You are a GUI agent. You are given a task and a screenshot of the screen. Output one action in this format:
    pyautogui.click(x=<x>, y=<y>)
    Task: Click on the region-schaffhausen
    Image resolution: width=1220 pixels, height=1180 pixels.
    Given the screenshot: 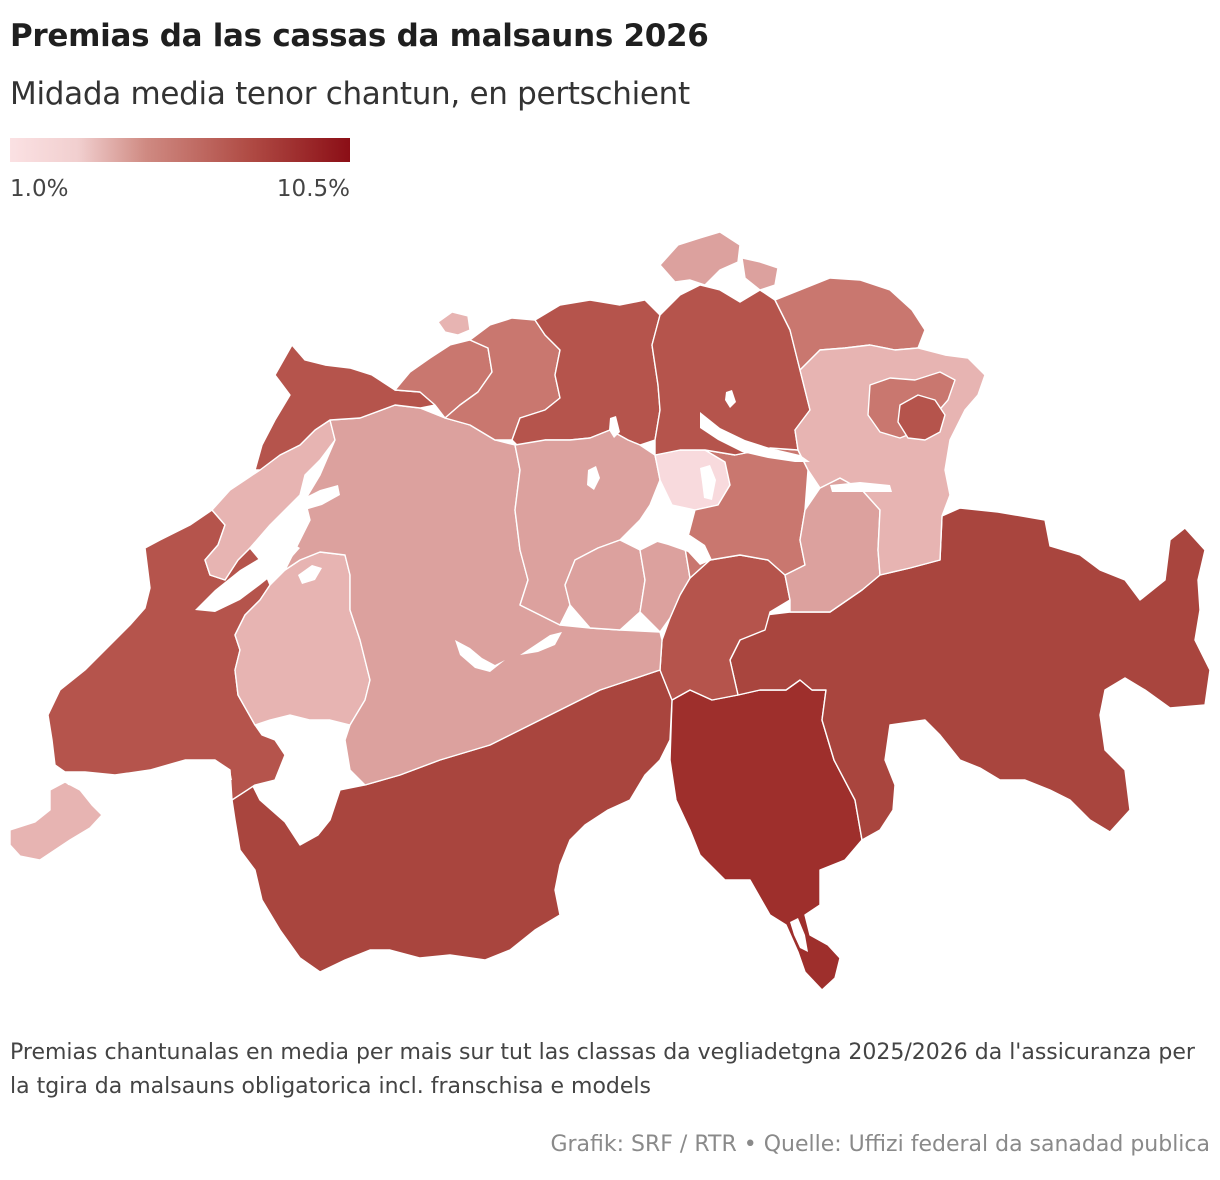 What is the action you would take?
    pyautogui.click(x=700, y=258)
    